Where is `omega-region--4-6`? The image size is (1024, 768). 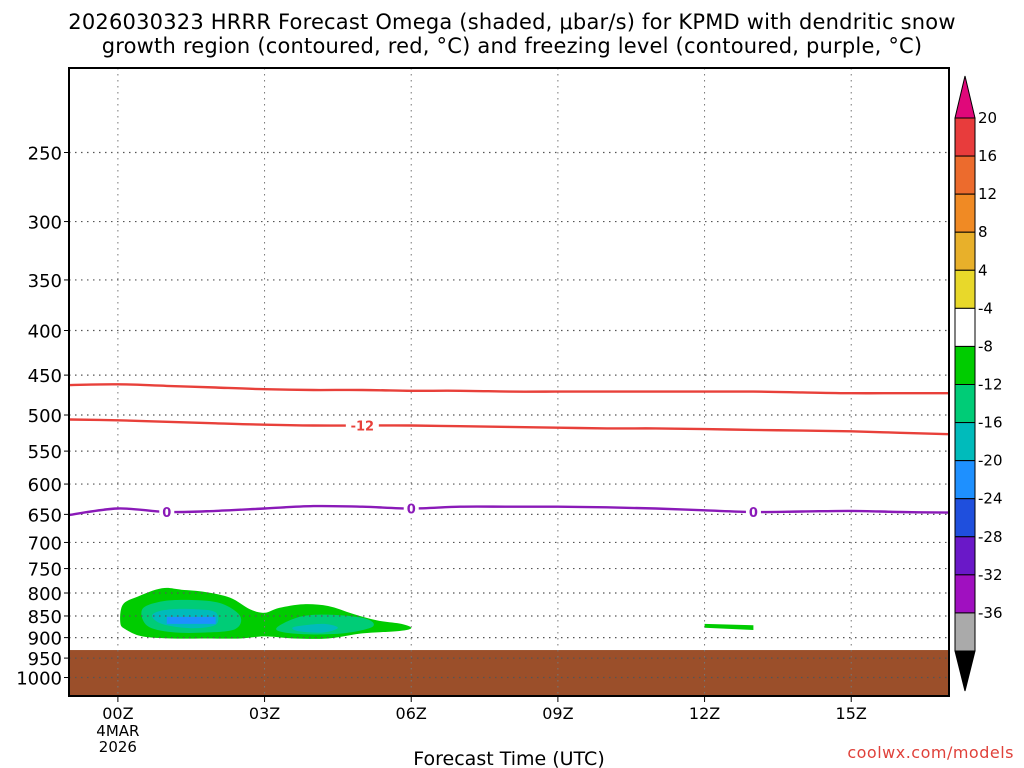 omega-region--4-6 is located at coordinates (729, 626).